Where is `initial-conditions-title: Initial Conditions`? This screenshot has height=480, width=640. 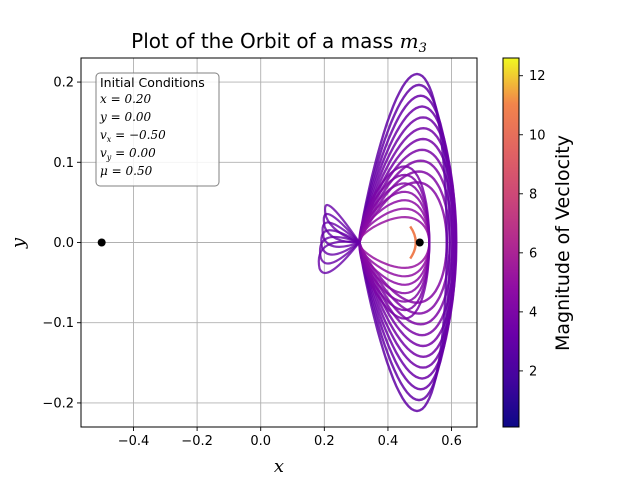 initial-conditions-title: Initial Conditions is located at coordinates (152, 82).